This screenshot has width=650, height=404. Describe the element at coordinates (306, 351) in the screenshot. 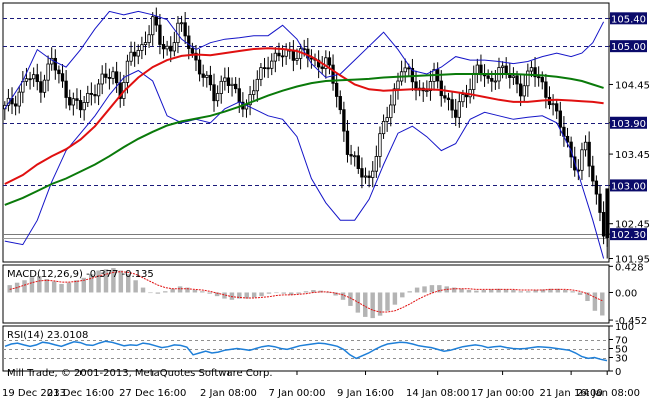

I see `rsi-line` at that location.